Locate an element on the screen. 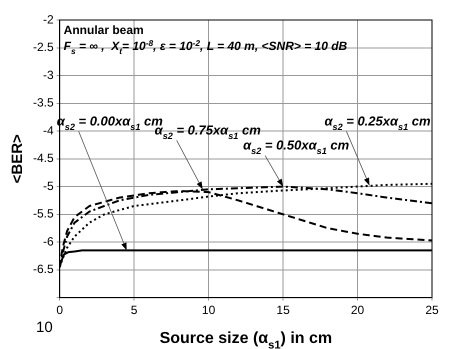 The height and width of the screenshot is (349, 474). x-tick-label: 15 is located at coordinates (283, 310).